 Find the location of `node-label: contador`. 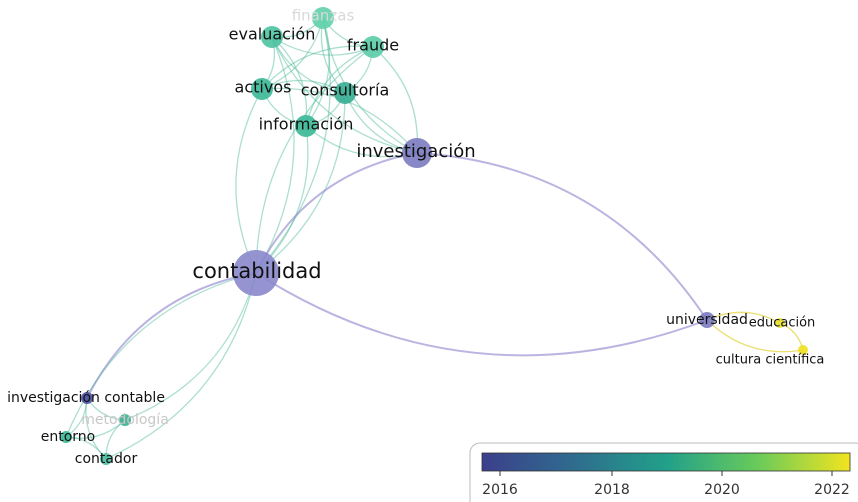

node-label: contador is located at coordinates (106, 459).